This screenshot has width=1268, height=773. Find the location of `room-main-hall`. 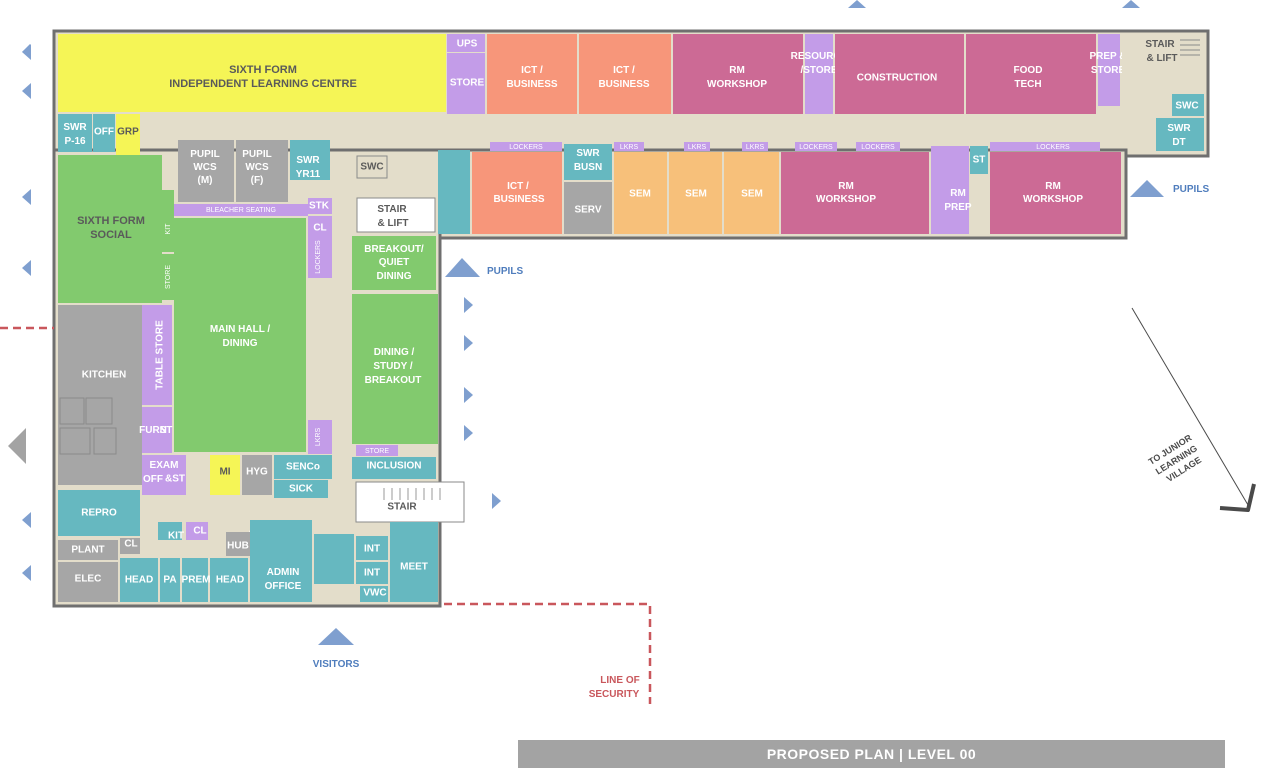

room-main-hall is located at coordinates (240, 335).